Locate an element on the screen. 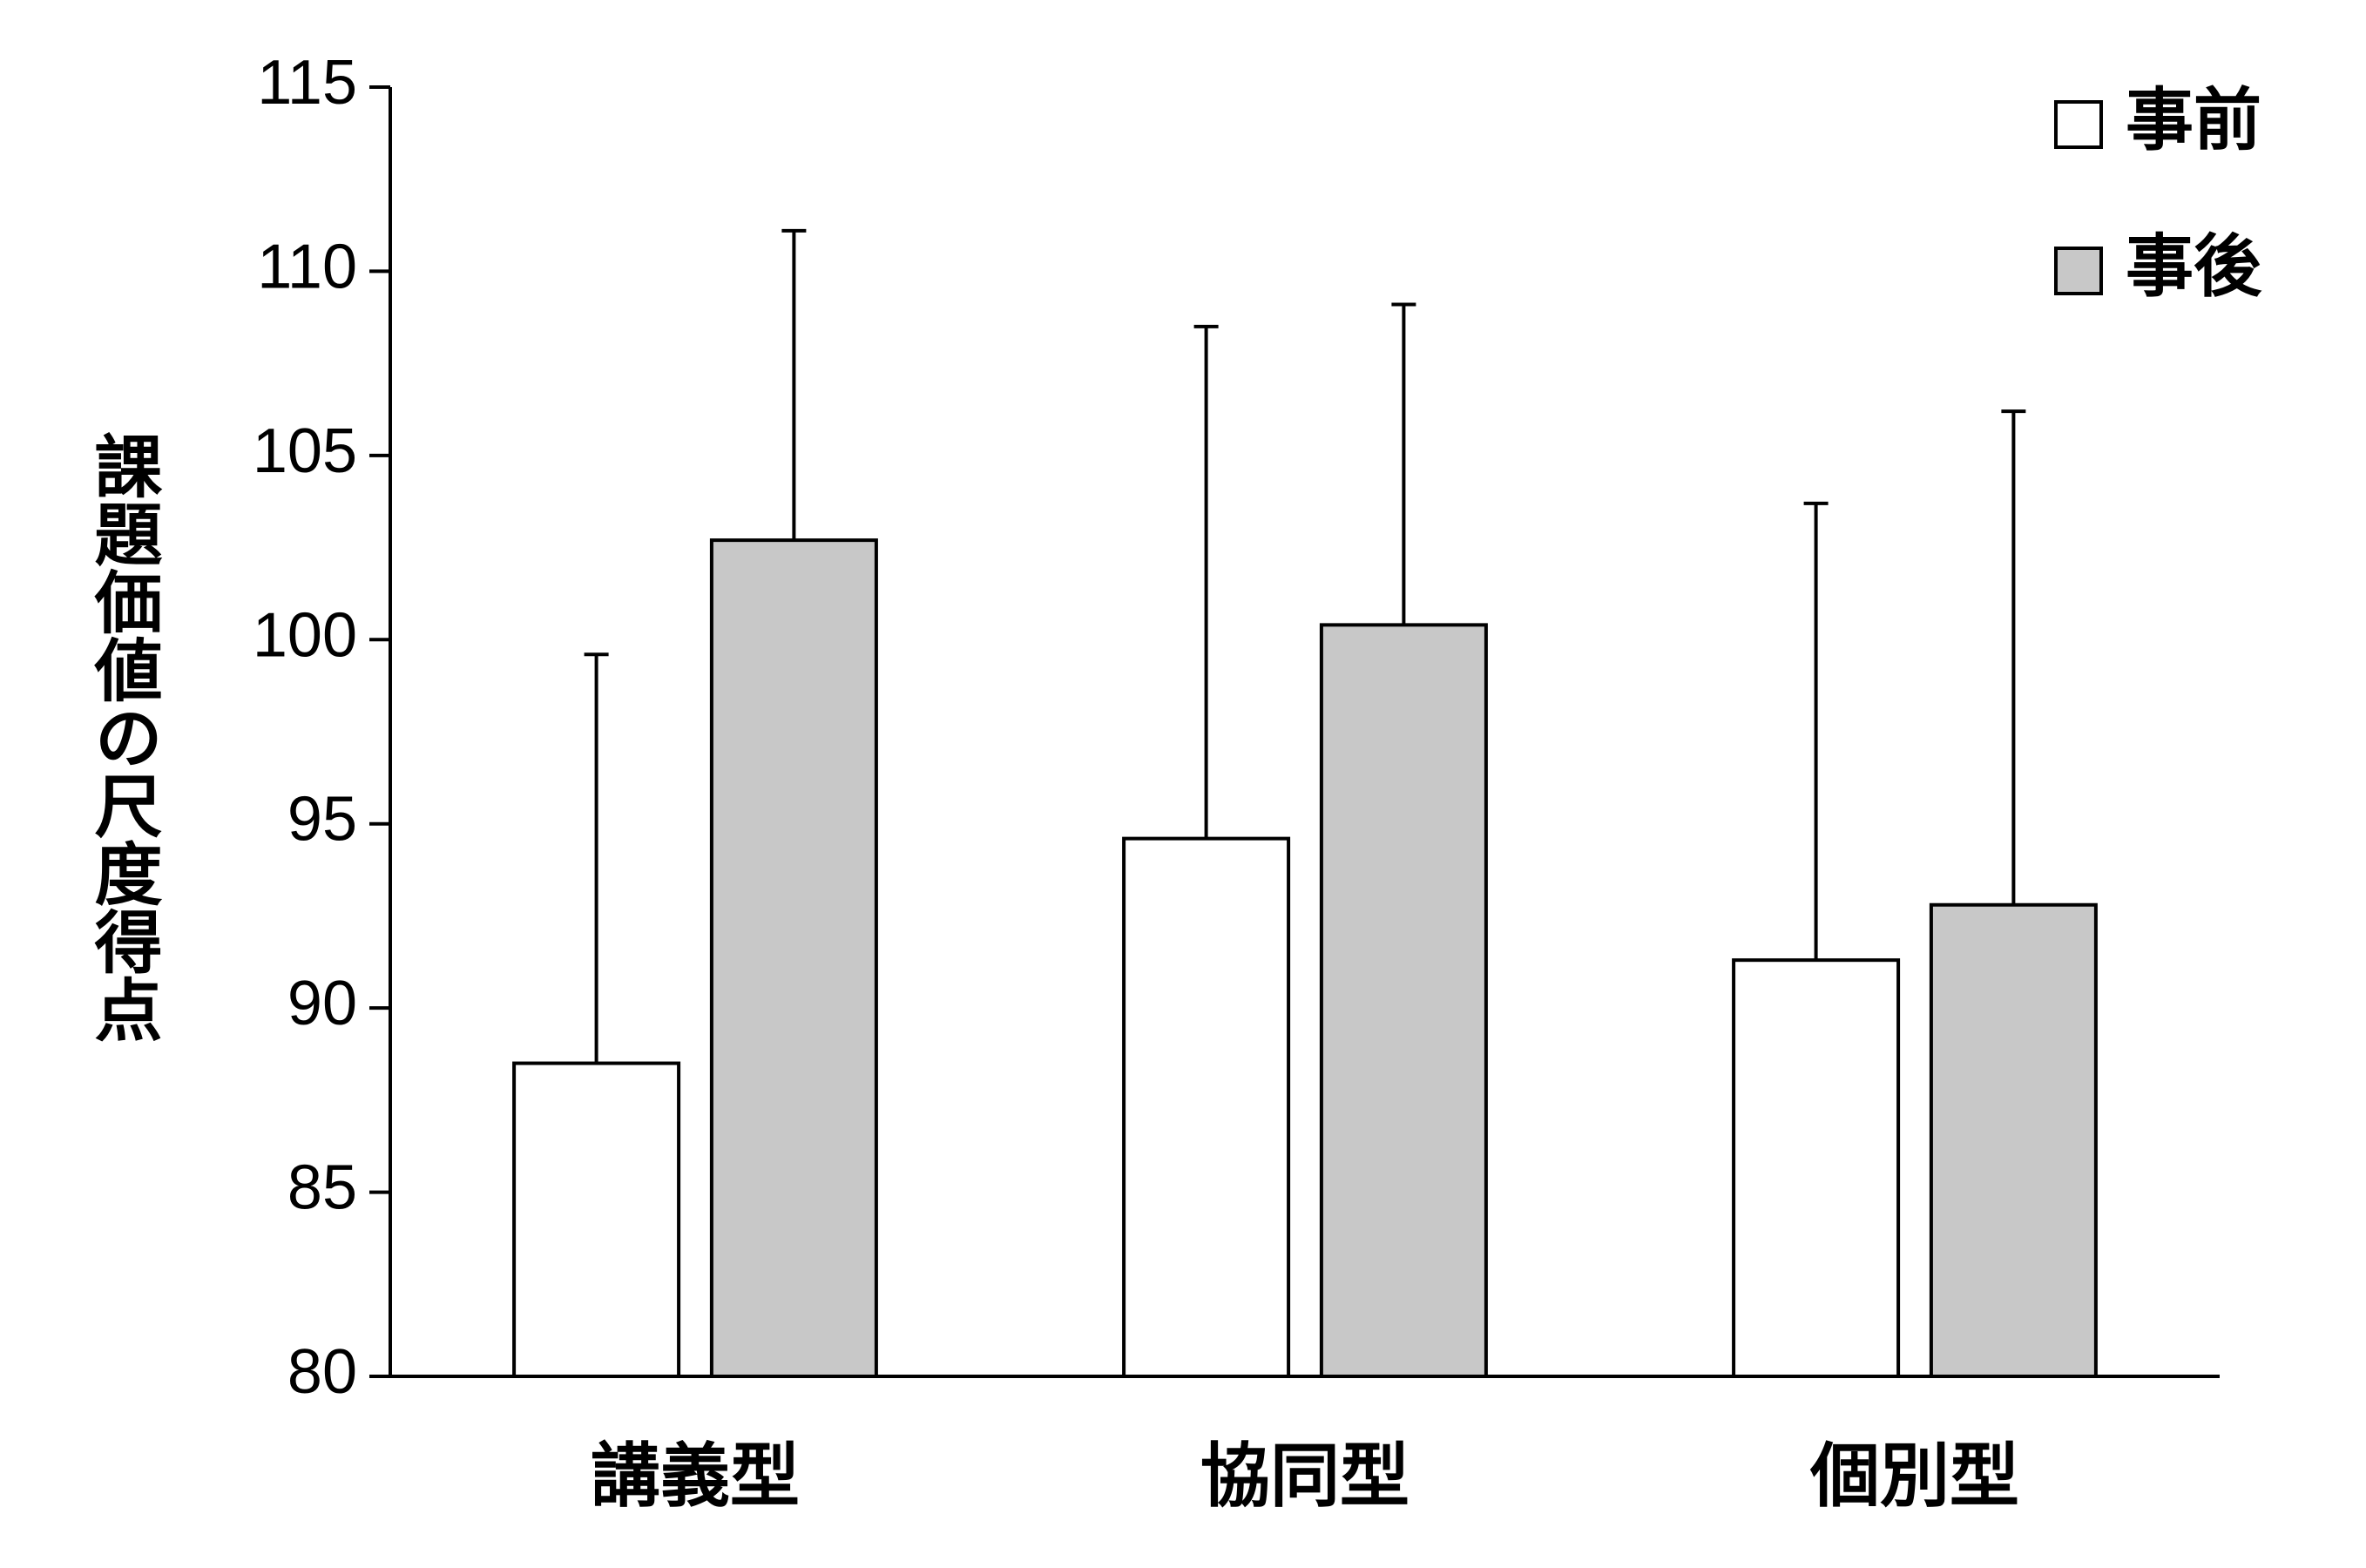 The height and width of the screenshot is (1568, 2366). x-tick-label: 講義型 is located at coordinates (696, 1477).